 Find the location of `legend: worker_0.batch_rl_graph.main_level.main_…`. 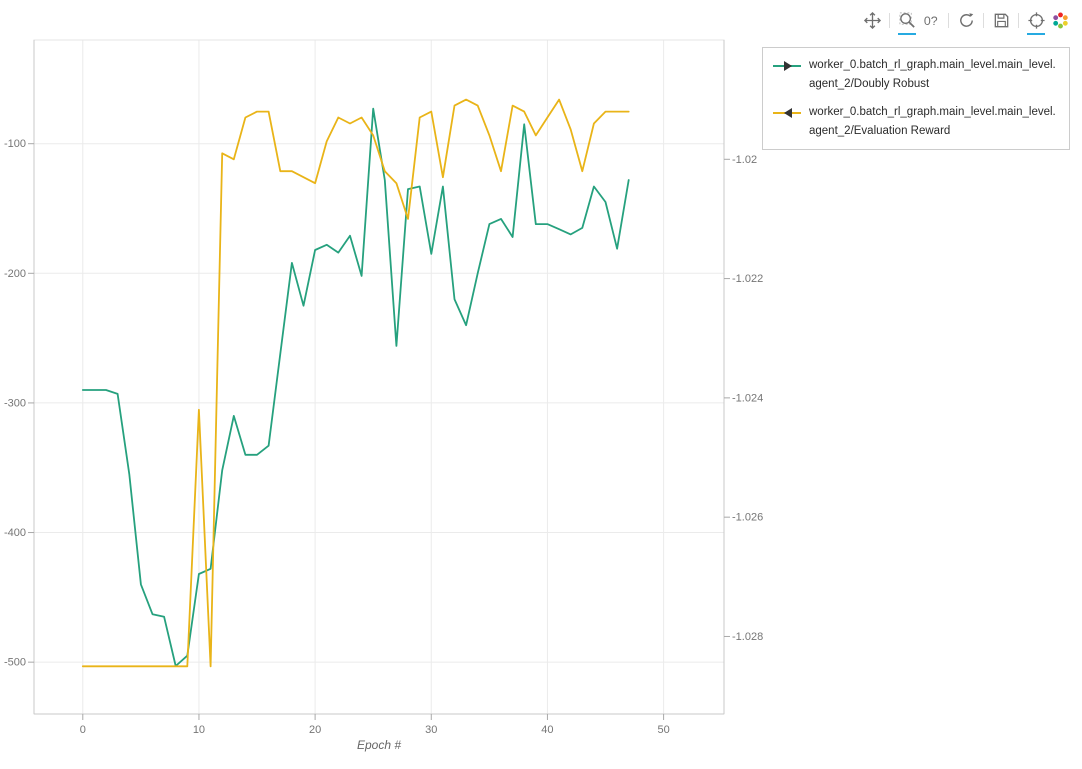

legend: worker_0.batch_rl_graph.main_level.main_… is located at coordinates (916, 98).